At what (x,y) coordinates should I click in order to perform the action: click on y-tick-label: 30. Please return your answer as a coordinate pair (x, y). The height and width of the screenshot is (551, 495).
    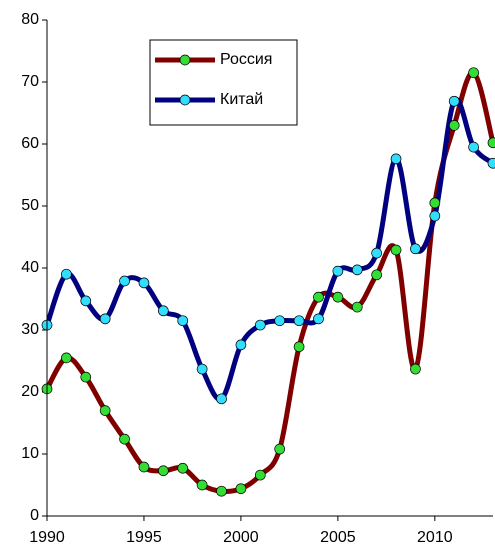
    Looking at the image, I should click on (30, 329).